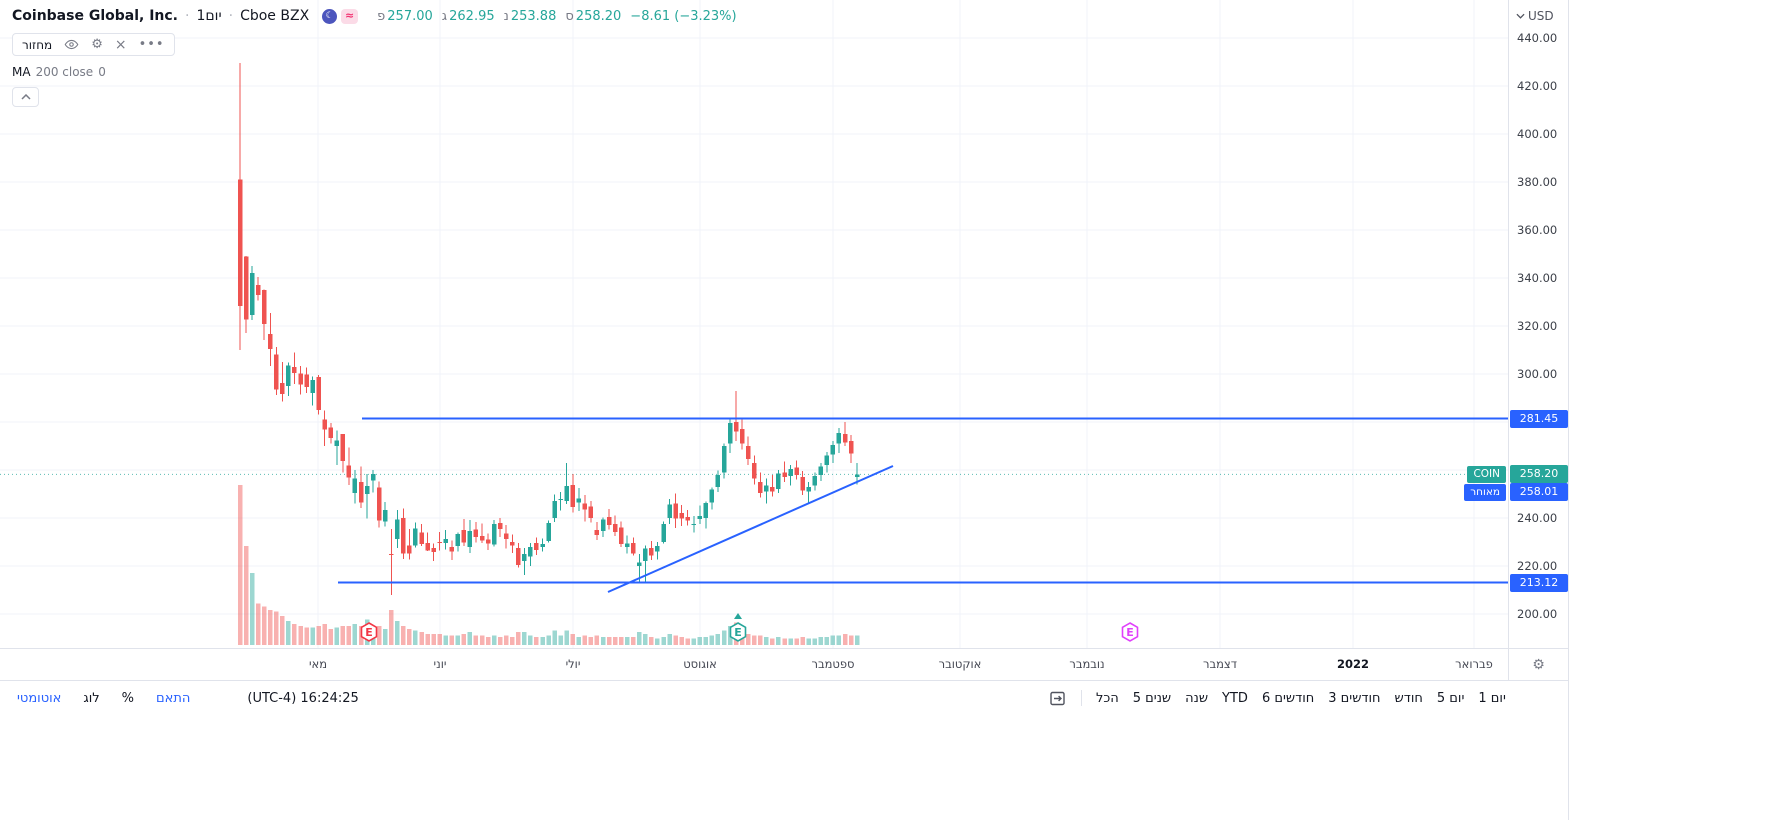 The image size is (1792, 820). What do you see at coordinates (1152, 698) in the screenshot?
I see `range-button: 5 שנים` at bounding box center [1152, 698].